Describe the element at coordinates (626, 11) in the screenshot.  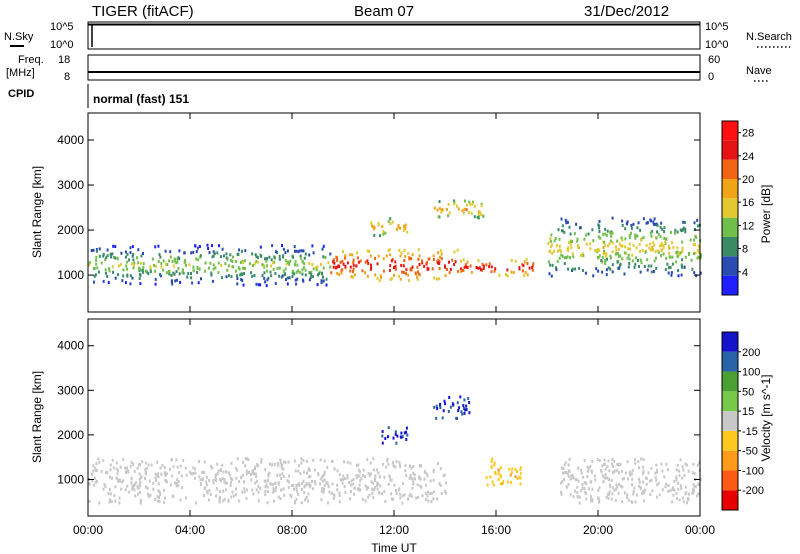
I see `date-title: 31/Dec/2012` at that location.